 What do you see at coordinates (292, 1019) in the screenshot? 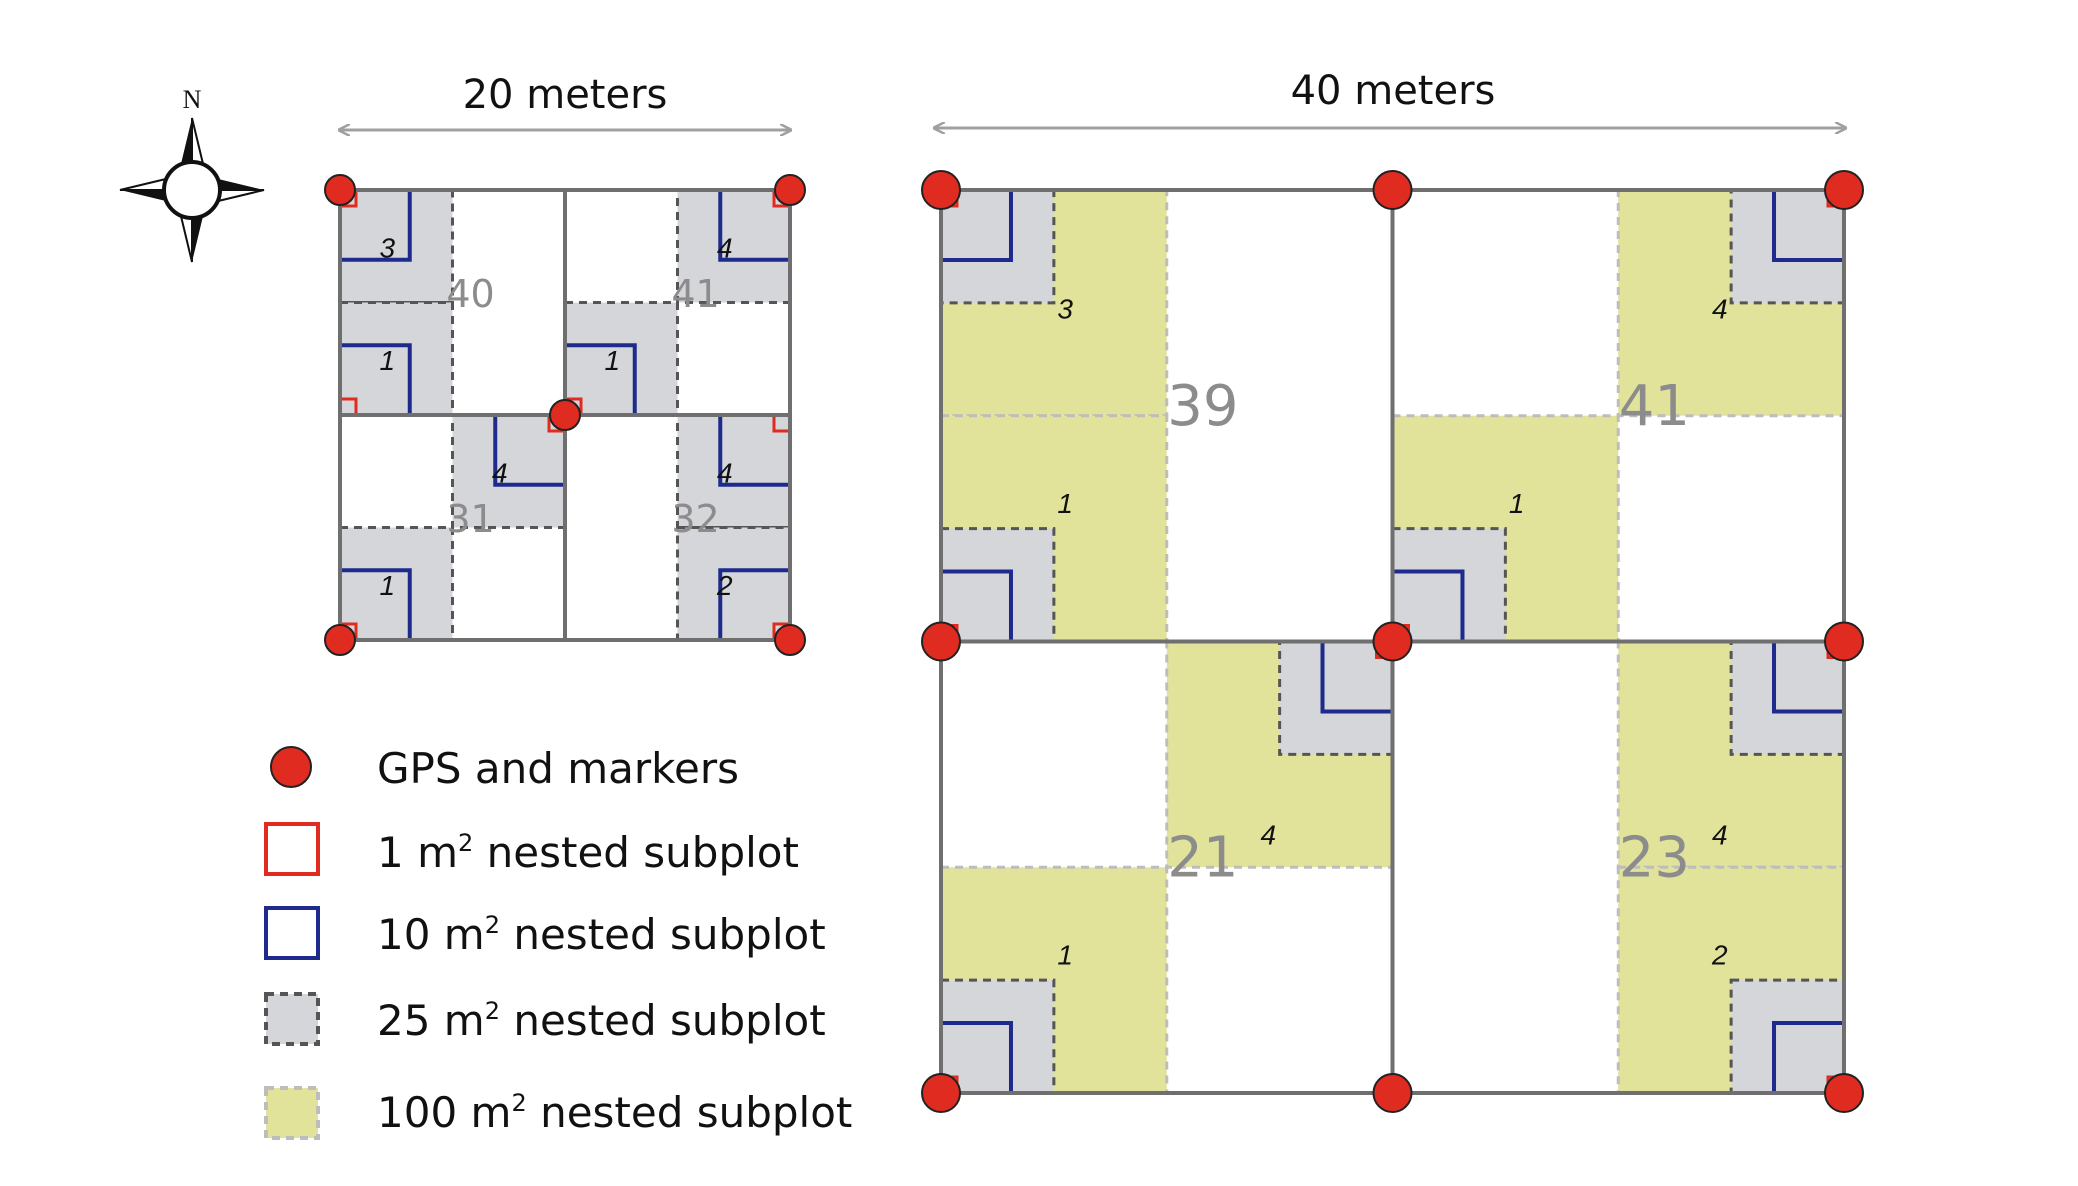
I see `legend-25m2-symbol` at bounding box center [292, 1019].